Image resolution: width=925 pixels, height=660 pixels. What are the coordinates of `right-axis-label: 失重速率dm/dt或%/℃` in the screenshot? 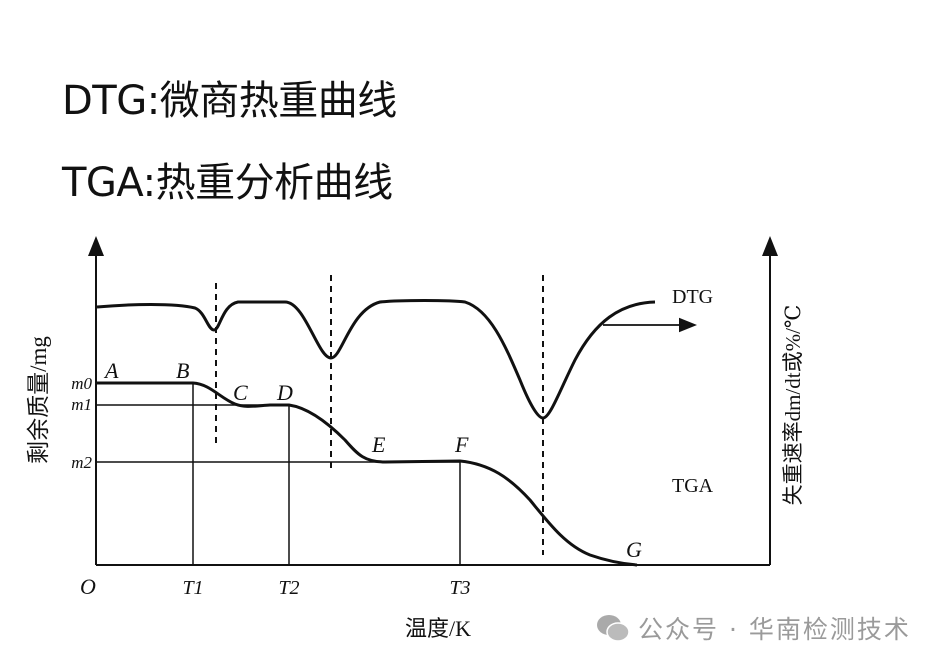 It's located at (793, 405).